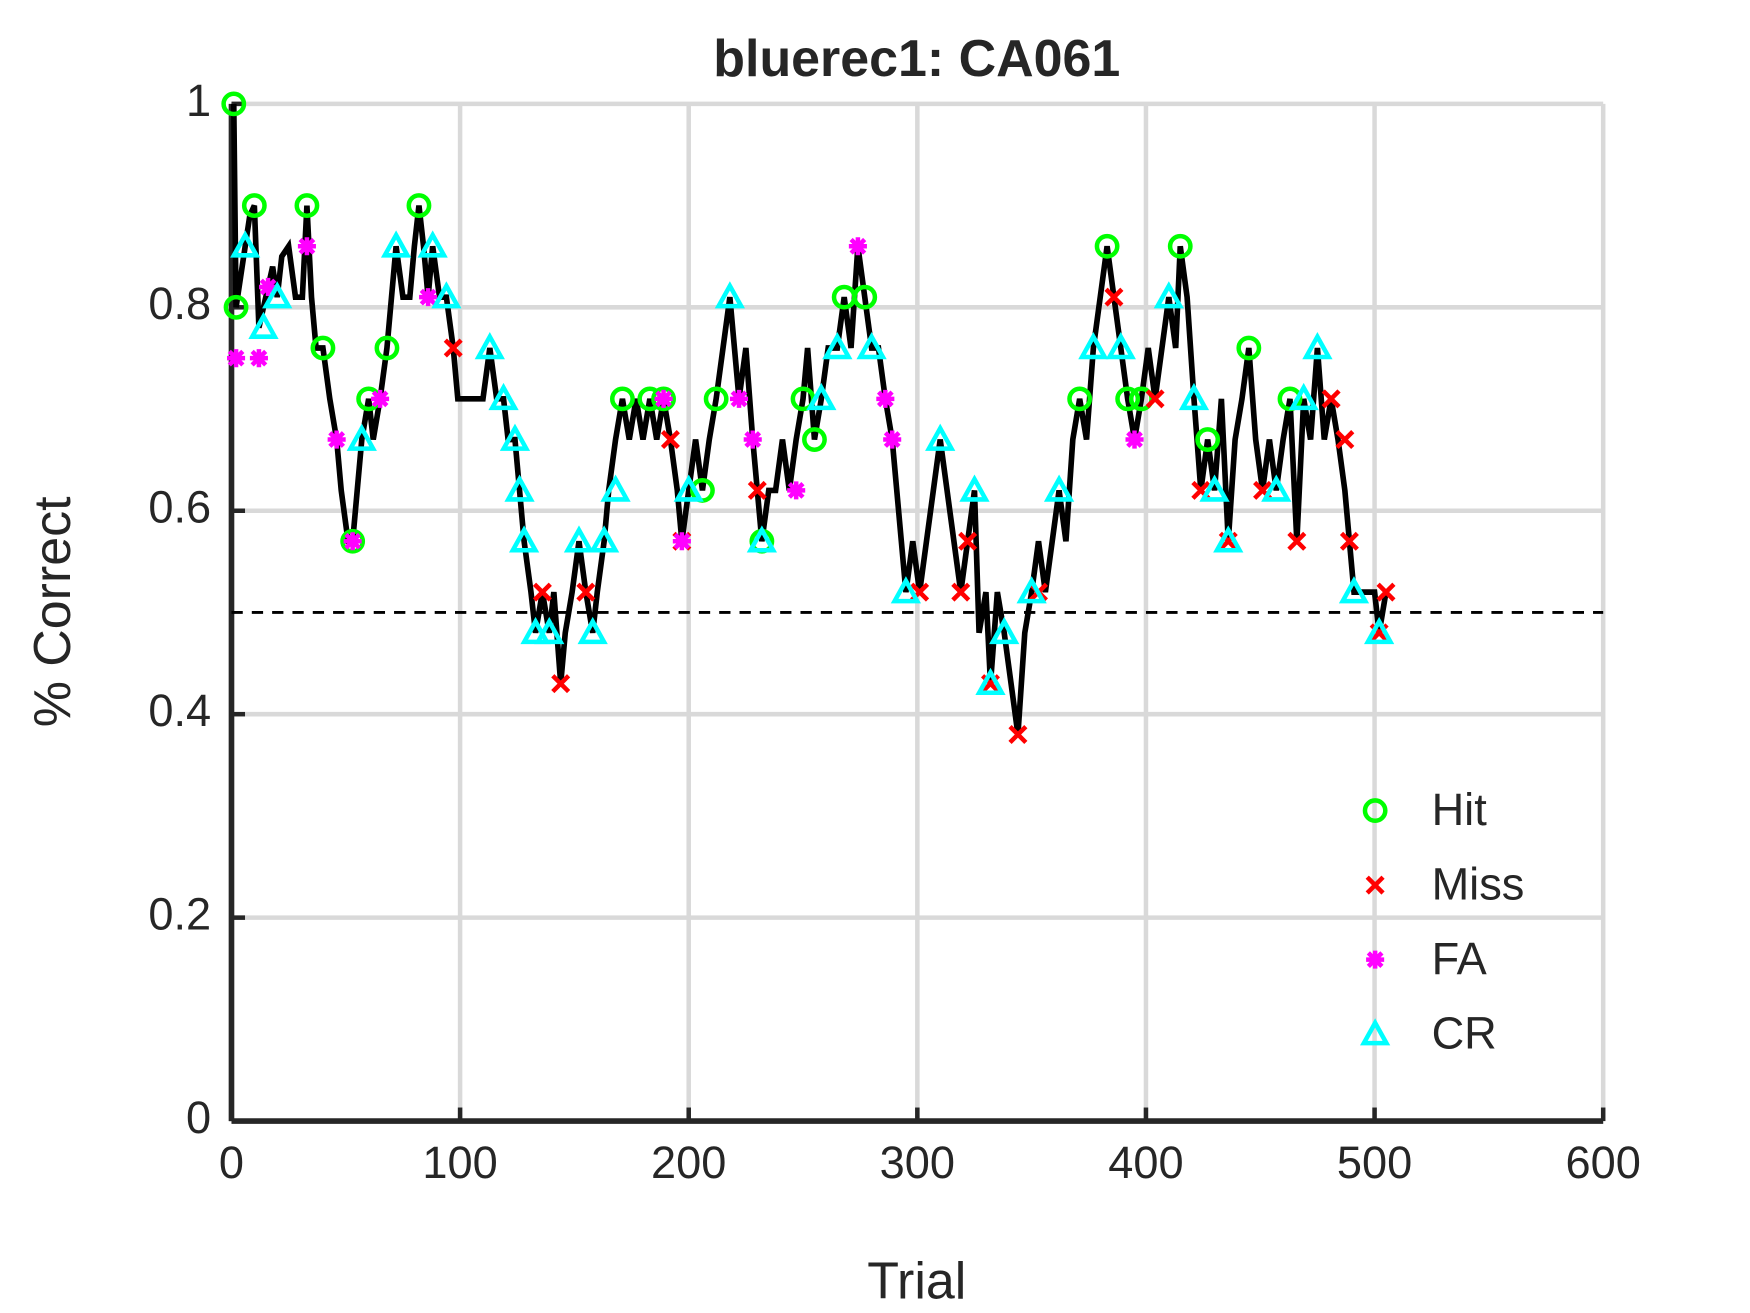  What do you see at coordinates (231, 1162) in the screenshot?
I see `x-tick-label: 0` at bounding box center [231, 1162].